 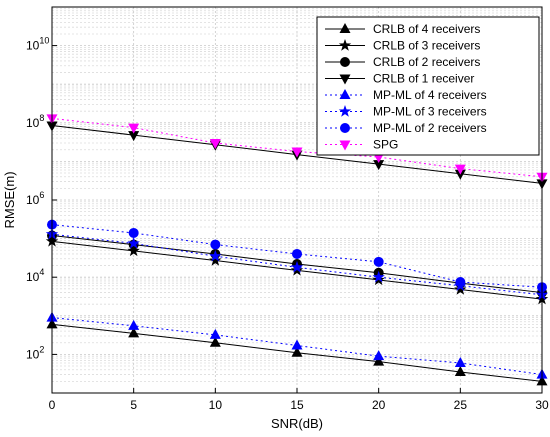 I want to click on legend-label: CRLB of 1 receiver, so click(x=423, y=79).